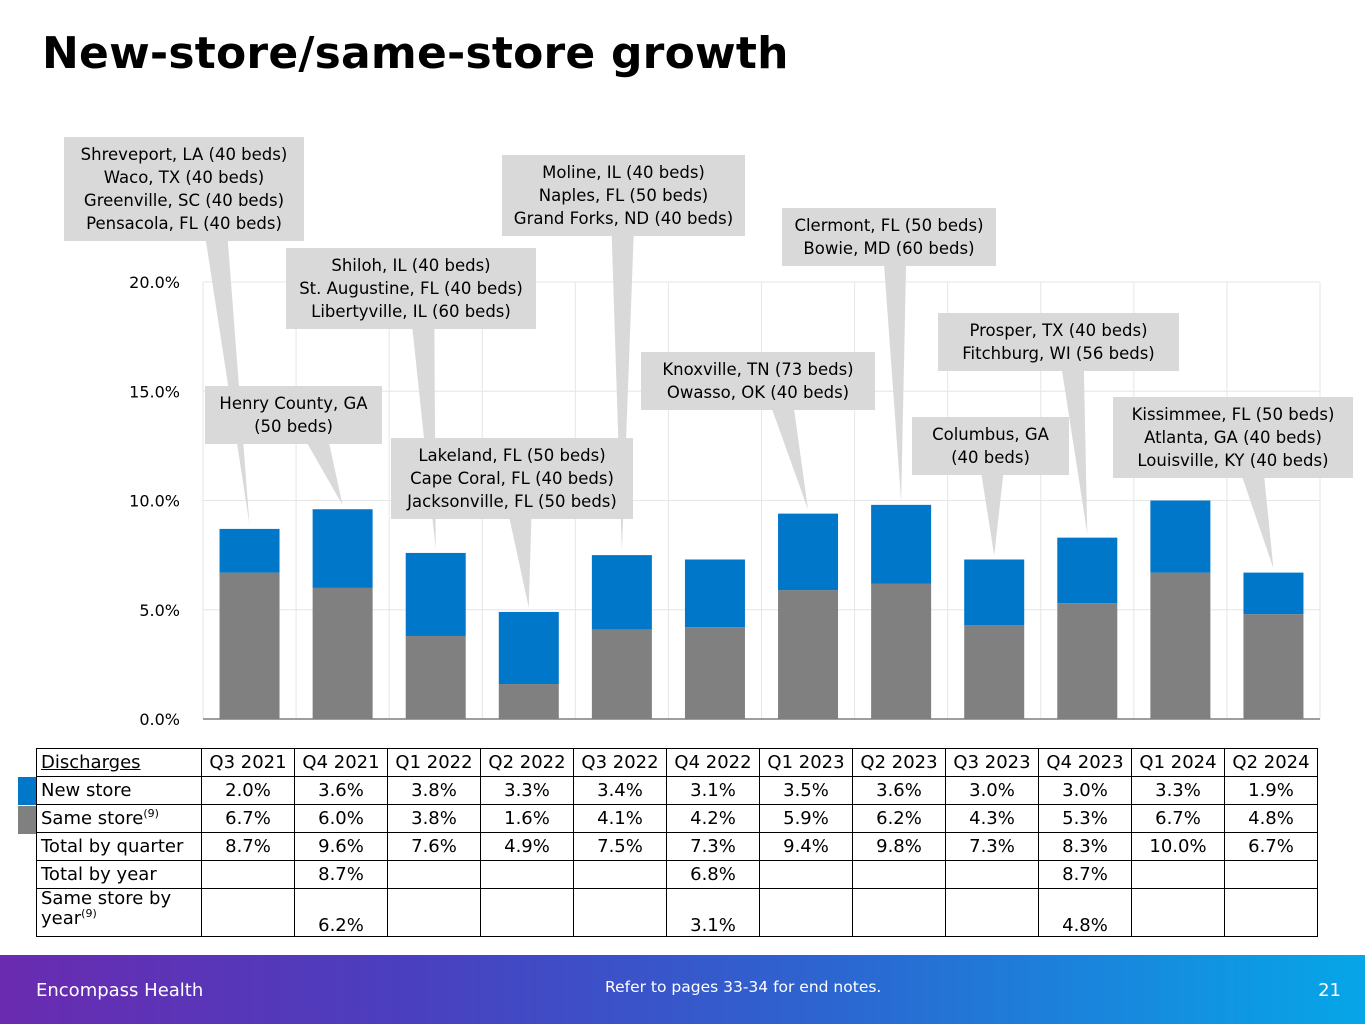  Describe the element at coordinates (992, 790) in the screenshot. I see `table-cell: 3.0%` at that location.